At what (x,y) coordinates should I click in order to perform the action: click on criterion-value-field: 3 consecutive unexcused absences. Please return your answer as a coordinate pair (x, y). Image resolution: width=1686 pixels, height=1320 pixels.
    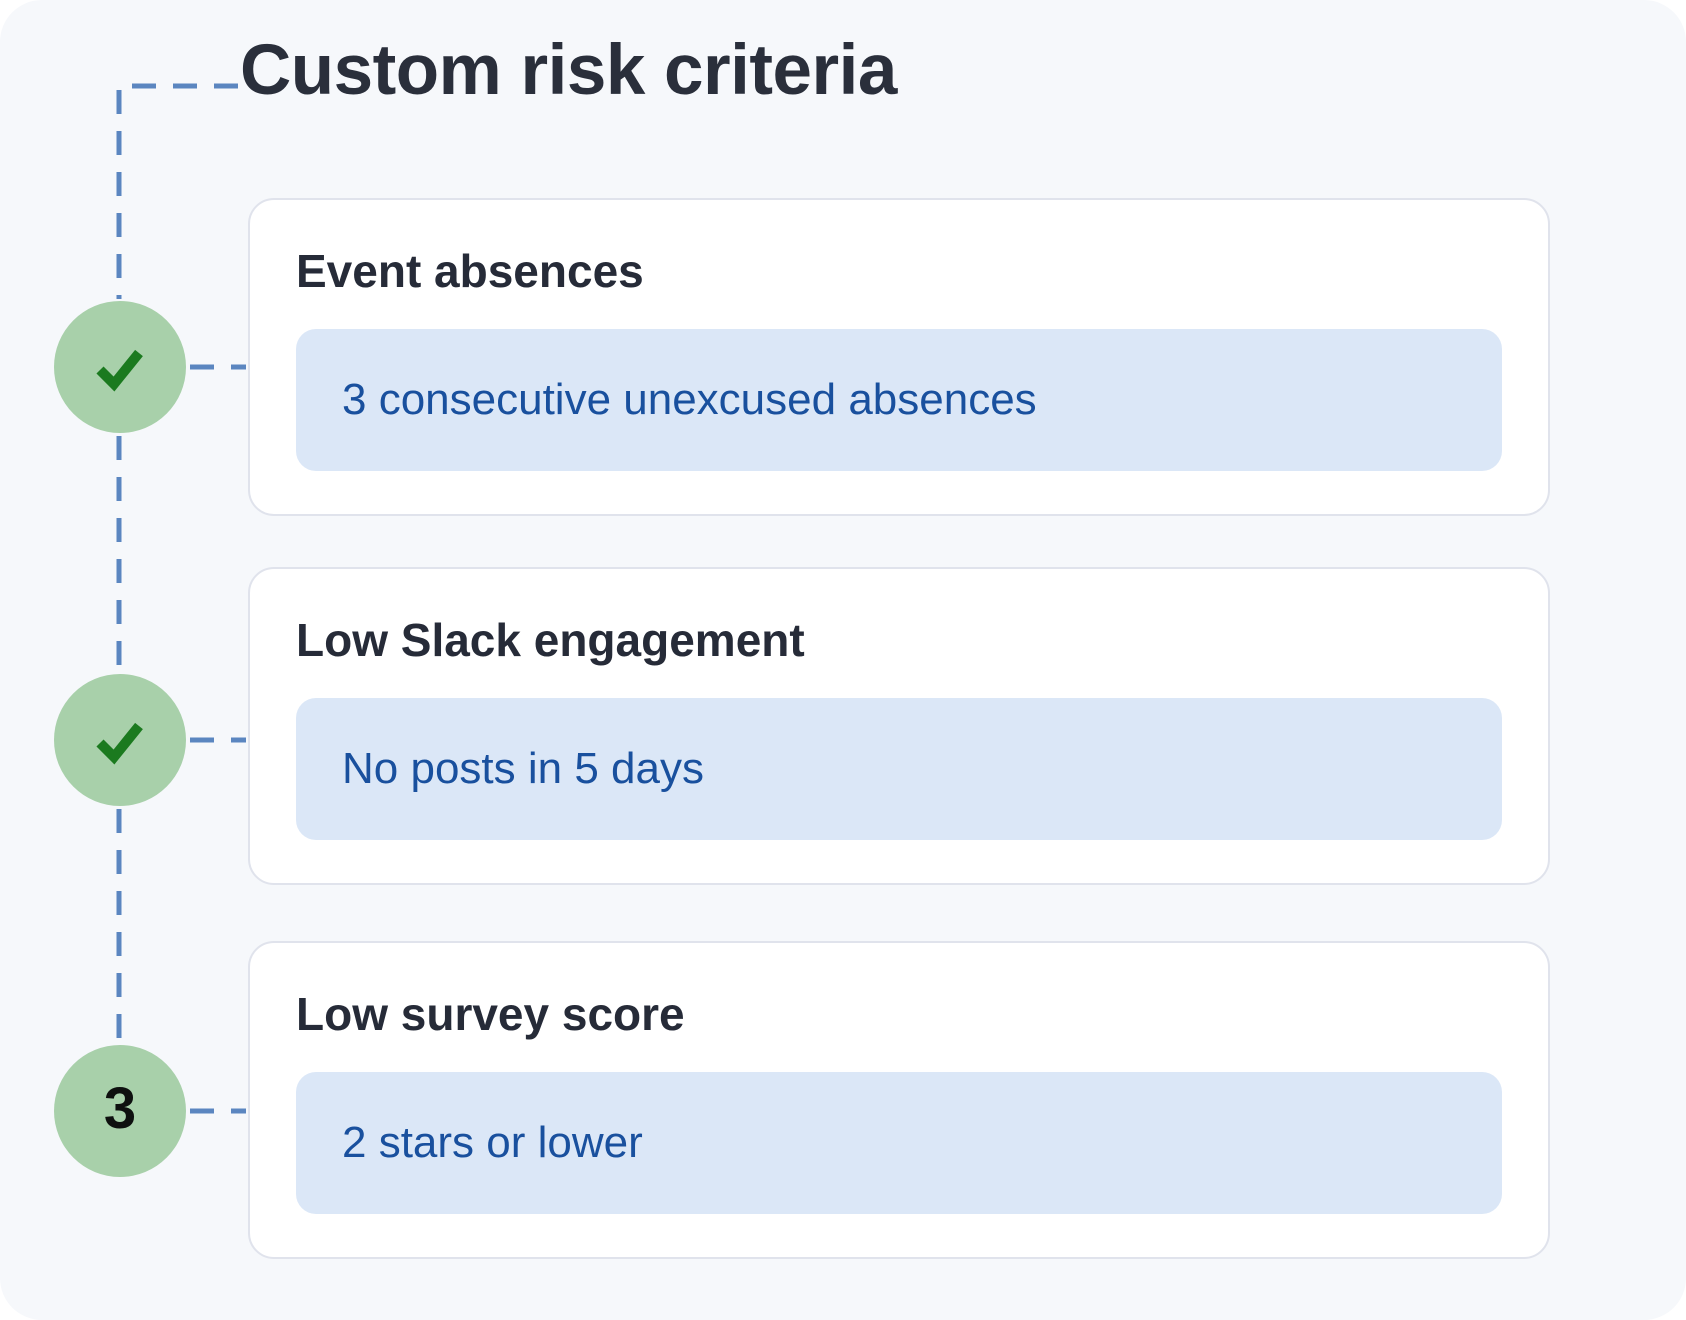
    Looking at the image, I should click on (899, 400).